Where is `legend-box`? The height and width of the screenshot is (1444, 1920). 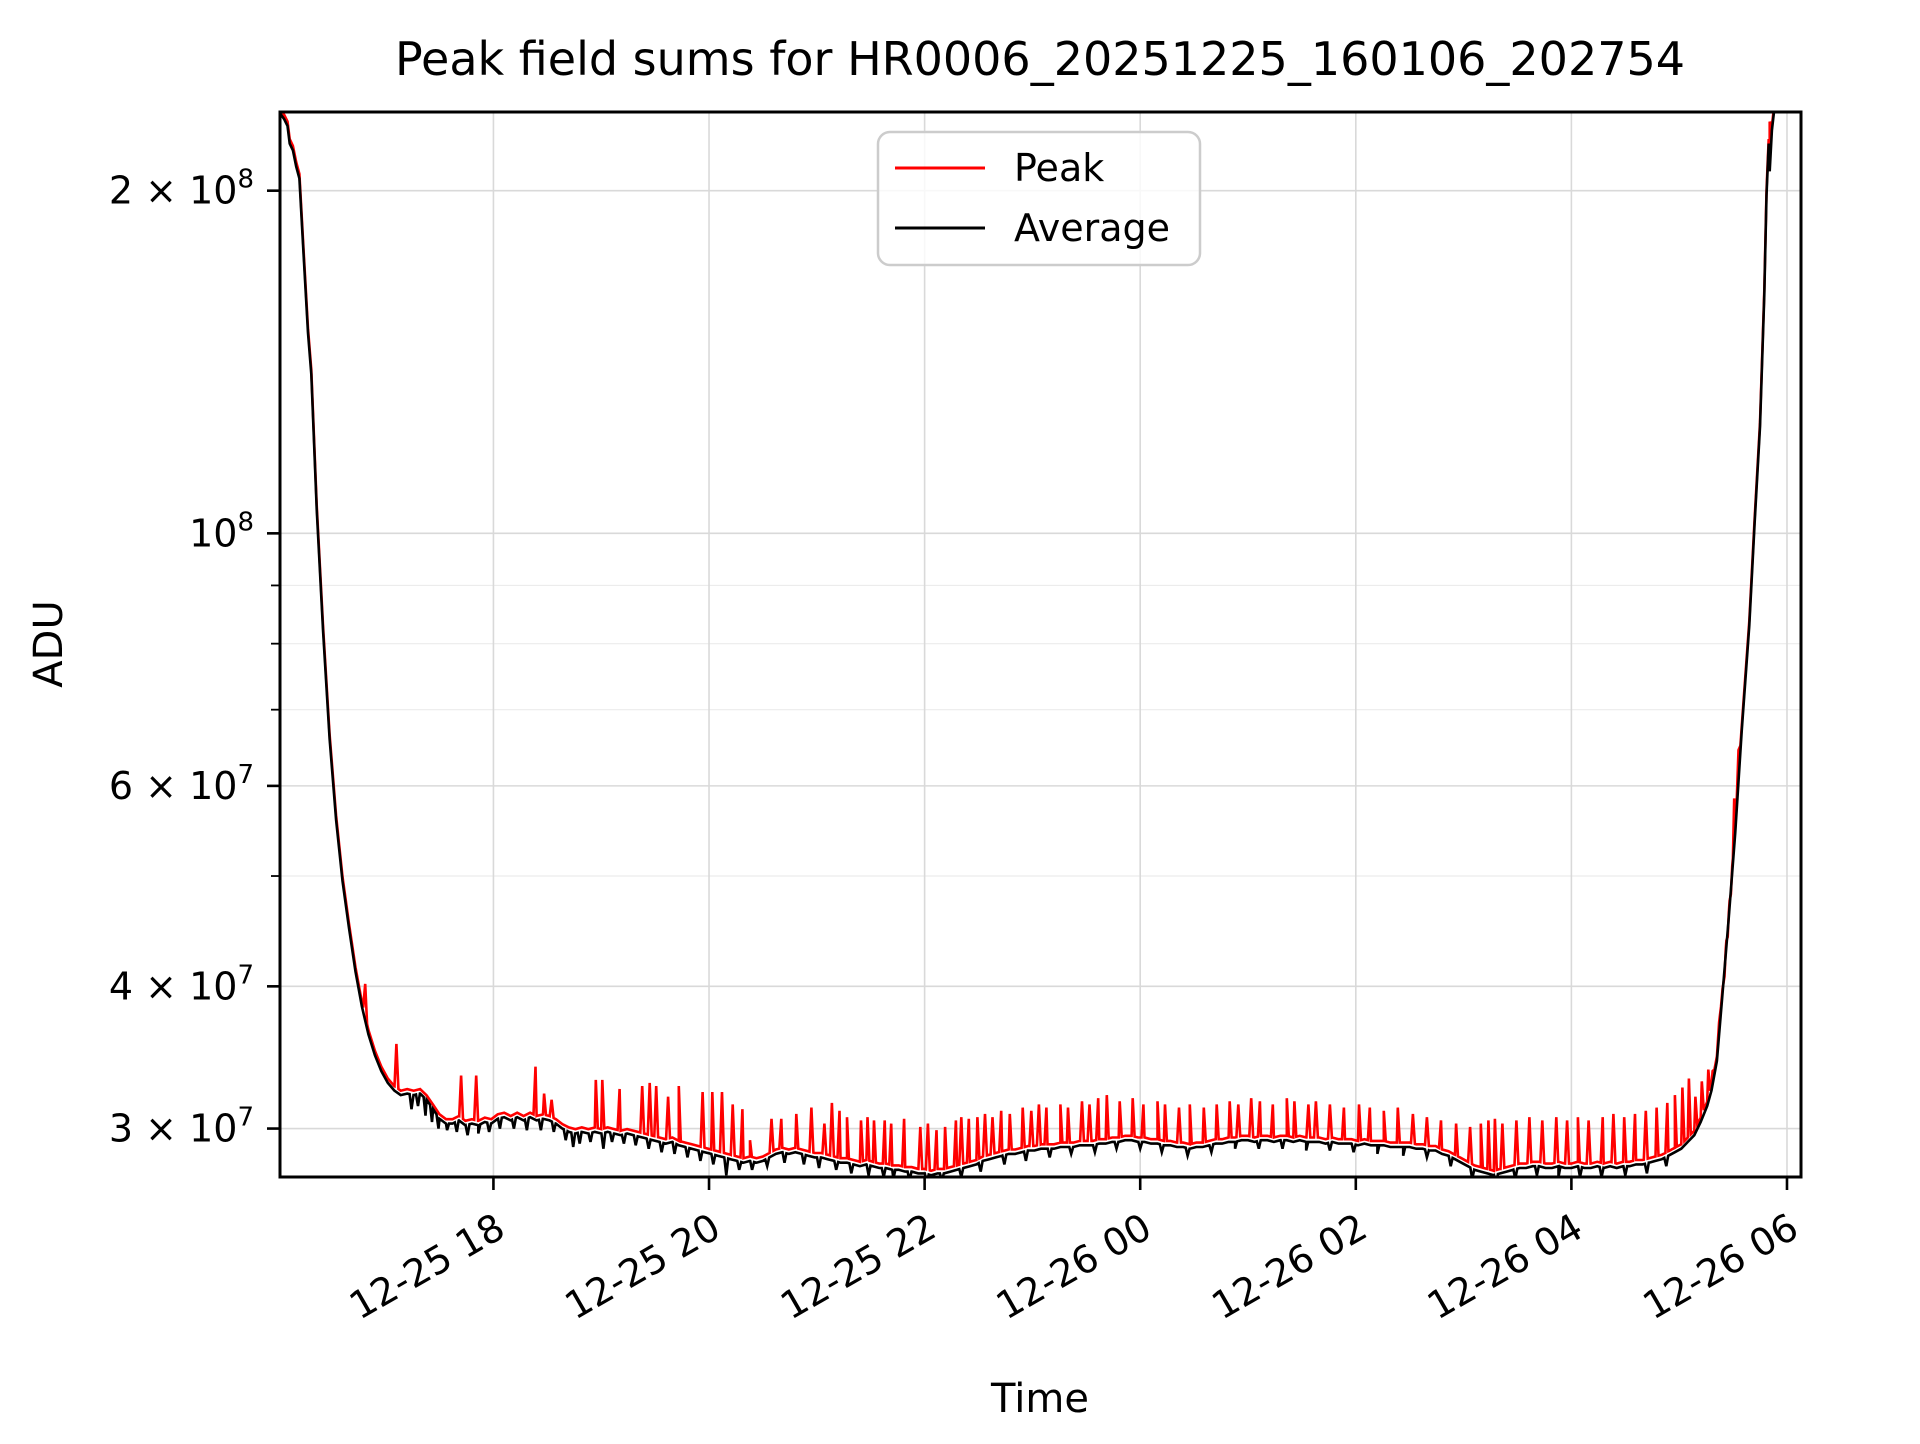
legend-box is located at coordinates (1039, 198).